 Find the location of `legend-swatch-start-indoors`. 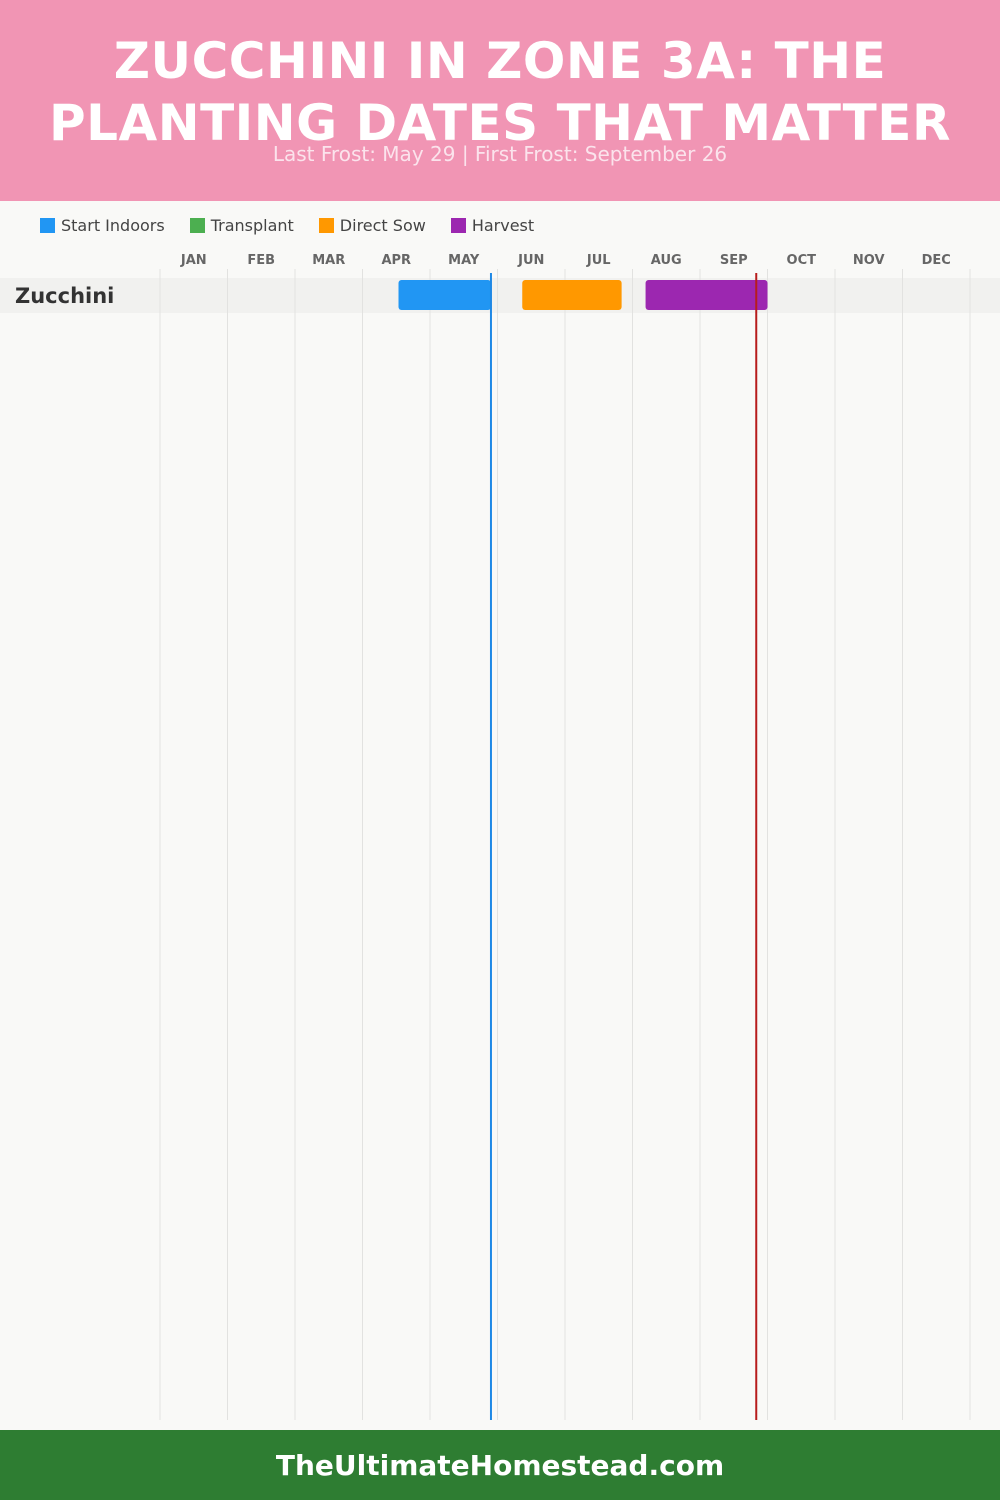

legend-swatch-start-indoors is located at coordinates (47, 225).